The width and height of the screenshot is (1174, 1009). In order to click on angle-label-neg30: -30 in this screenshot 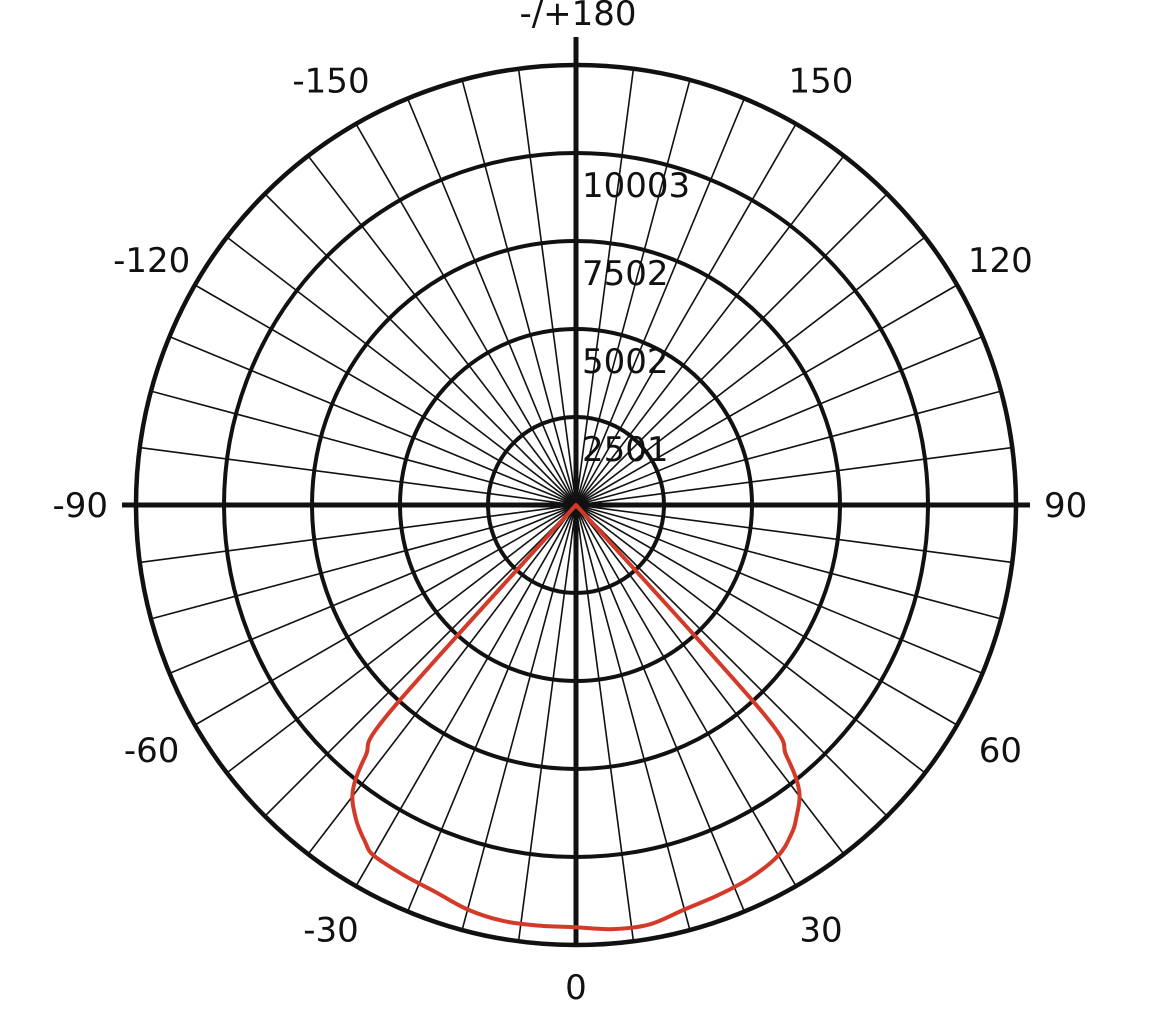, I will do `click(331, 930)`.